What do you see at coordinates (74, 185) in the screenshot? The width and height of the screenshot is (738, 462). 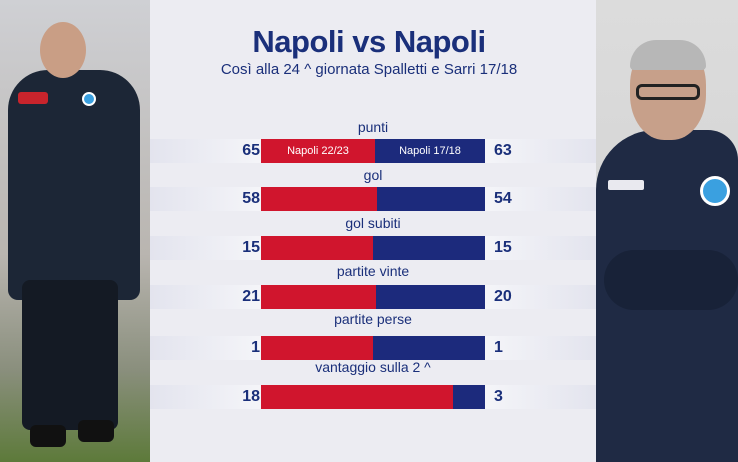 I see `coach-jacket` at bounding box center [74, 185].